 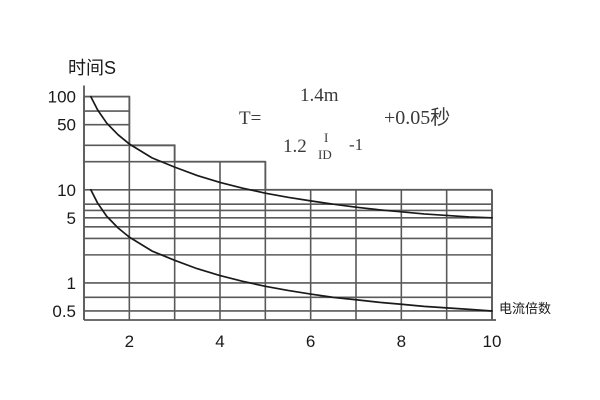 What do you see at coordinates (62, 97) in the screenshot?
I see `y-tick-label: 100` at bounding box center [62, 97].